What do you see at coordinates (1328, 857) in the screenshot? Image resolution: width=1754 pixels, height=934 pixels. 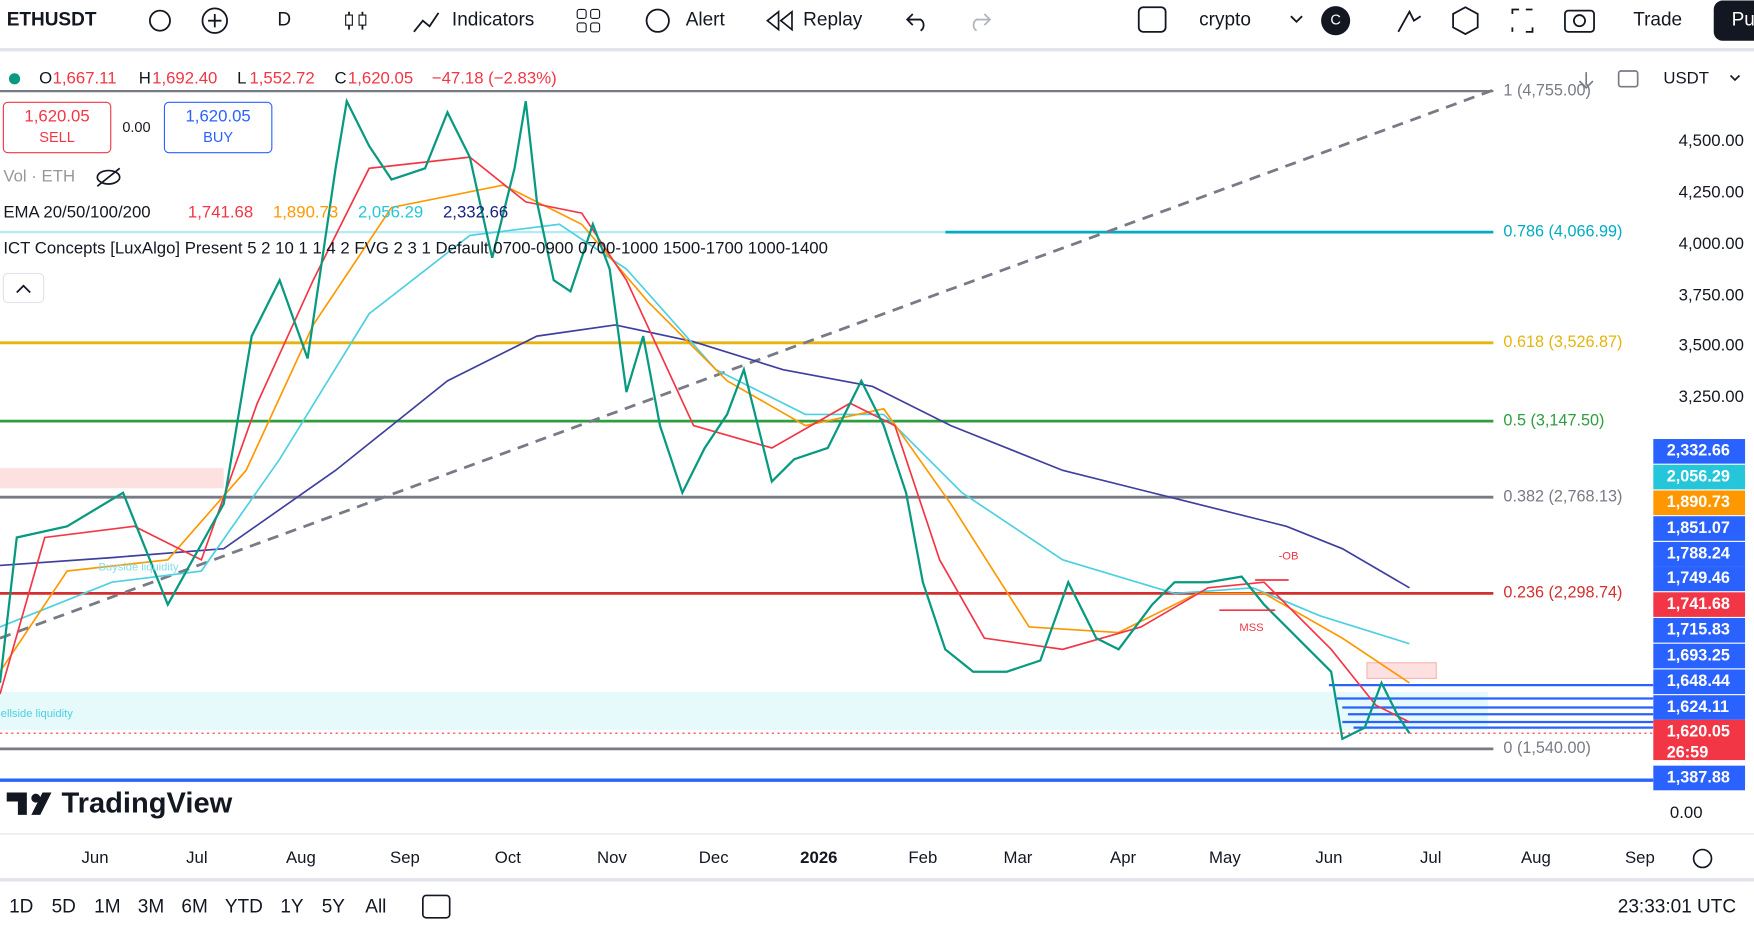 I see `time-label: Jun` at bounding box center [1328, 857].